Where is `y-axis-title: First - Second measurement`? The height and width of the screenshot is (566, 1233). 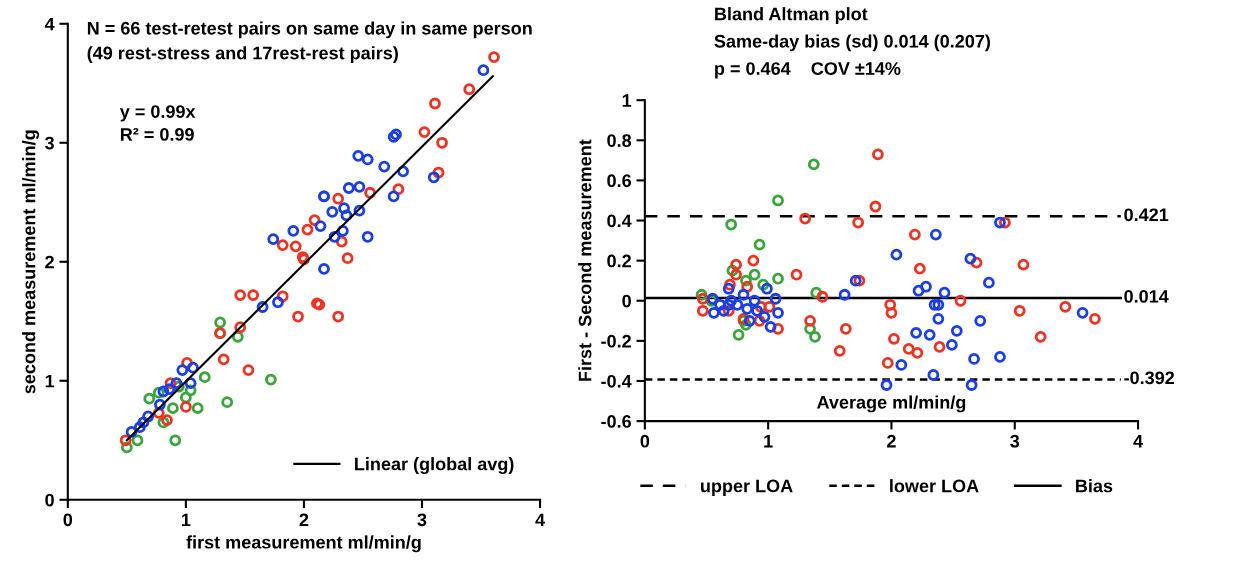 y-axis-title: First - Second measurement is located at coordinates (585, 260).